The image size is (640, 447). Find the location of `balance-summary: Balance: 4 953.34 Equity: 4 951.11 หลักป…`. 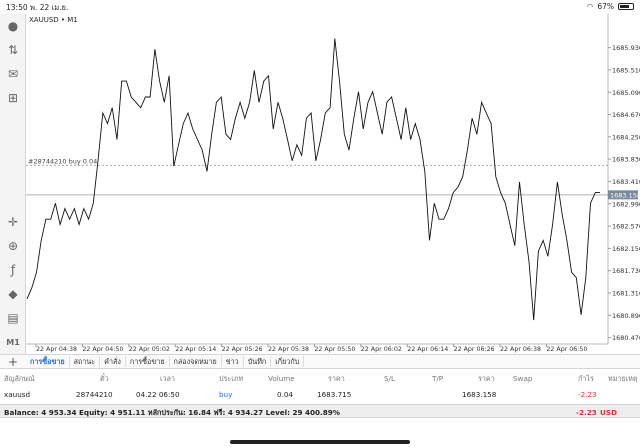

balance-summary: Balance: 4 953.34 Equity: 4 951.11 หลักป… is located at coordinates (172, 412).